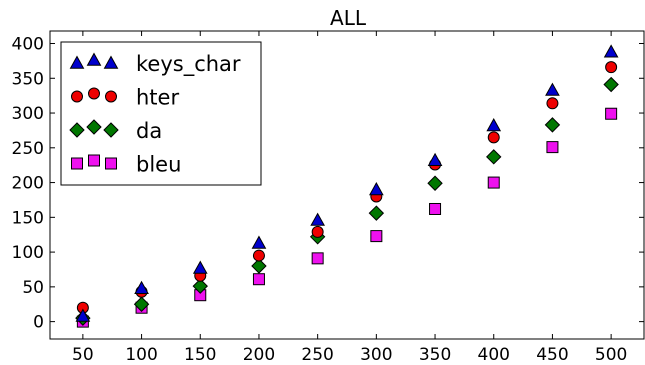 The image size is (645, 365). I want to click on x-tick-label: 150, so click(200, 355).